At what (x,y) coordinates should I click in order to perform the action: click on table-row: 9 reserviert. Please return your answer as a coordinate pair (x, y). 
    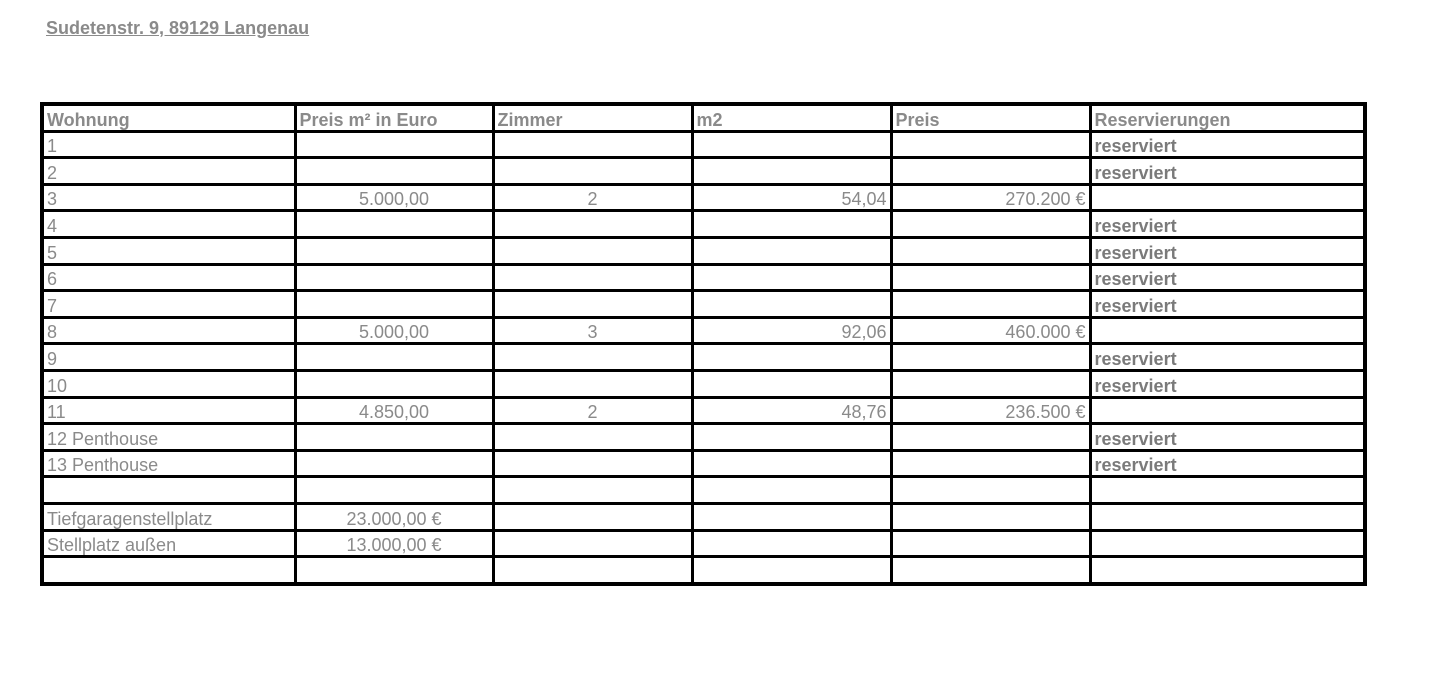
    Looking at the image, I should click on (703, 357).